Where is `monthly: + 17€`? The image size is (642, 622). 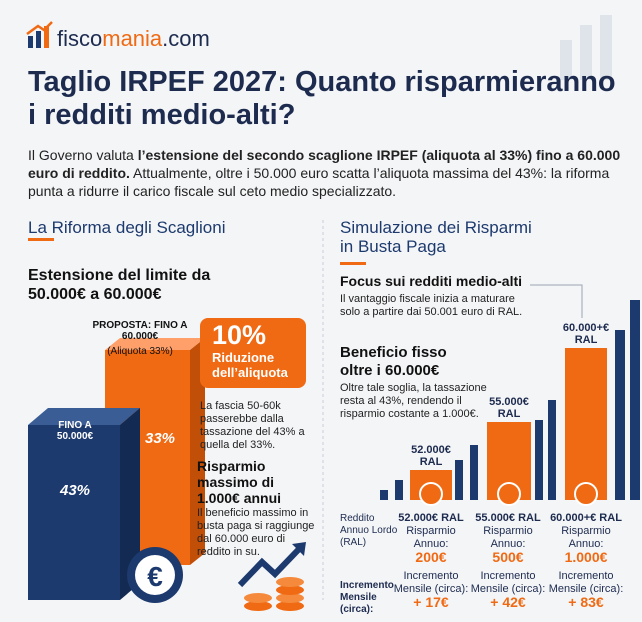 monthly: + 17€ is located at coordinates (431, 602).